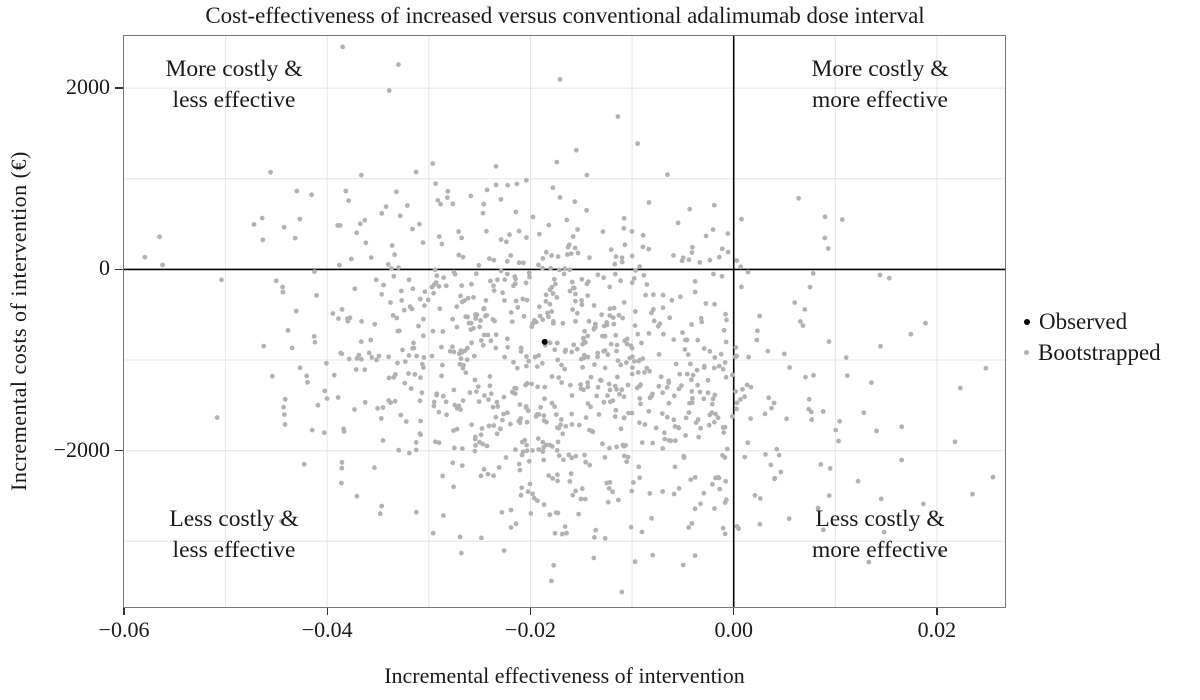 Image resolution: width=1200 pixels, height=700 pixels. What do you see at coordinates (234, 85) in the screenshot?
I see `quadrant-label-top-left: More costly & less effective` at bounding box center [234, 85].